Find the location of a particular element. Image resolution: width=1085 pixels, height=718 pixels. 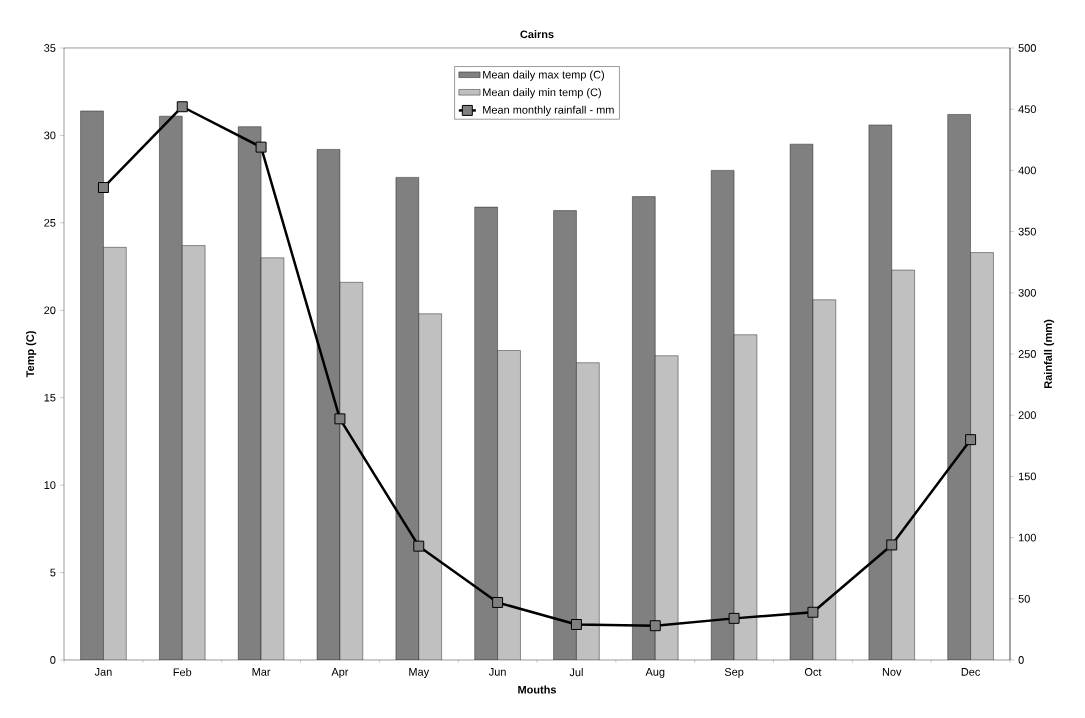

x-tick-label: Dec is located at coordinates (971, 672).